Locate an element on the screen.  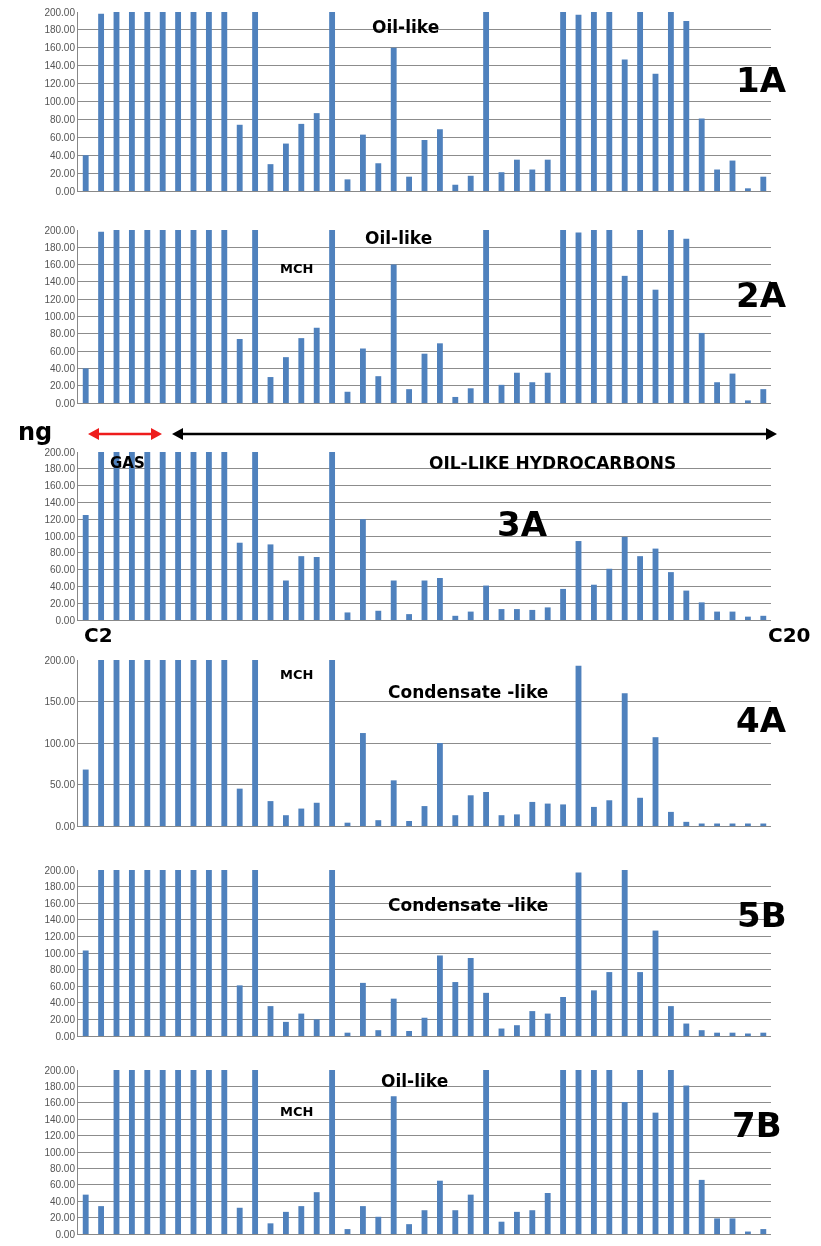
y-tick-label: 50.00 is located at coordinates (62, 784).